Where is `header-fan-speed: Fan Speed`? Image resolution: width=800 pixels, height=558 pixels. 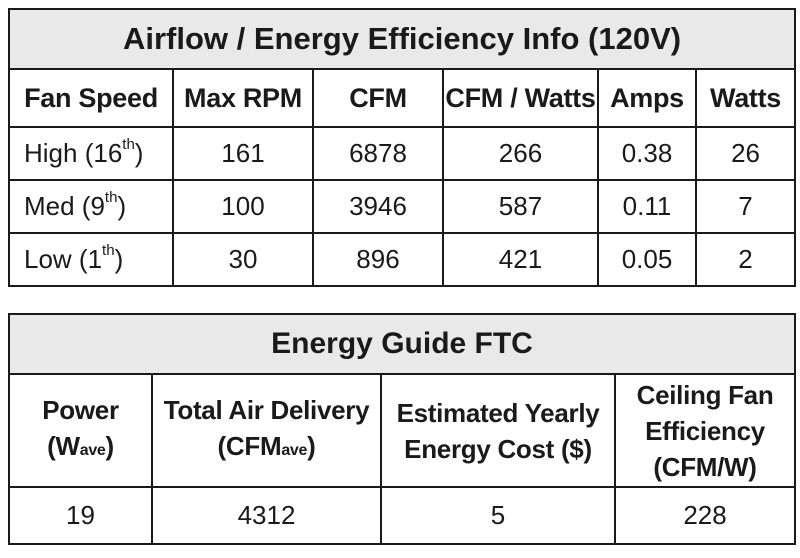 header-fan-speed: Fan Speed is located at coordinates (91, 98).